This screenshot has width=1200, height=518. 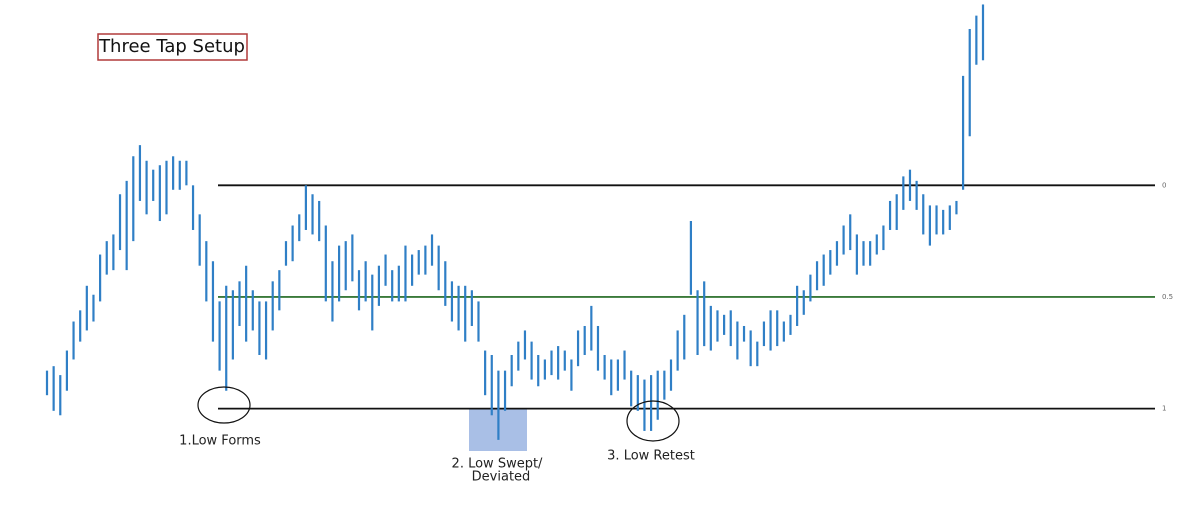 I want to click on level-label: 0, so click(x=1164, y=185).